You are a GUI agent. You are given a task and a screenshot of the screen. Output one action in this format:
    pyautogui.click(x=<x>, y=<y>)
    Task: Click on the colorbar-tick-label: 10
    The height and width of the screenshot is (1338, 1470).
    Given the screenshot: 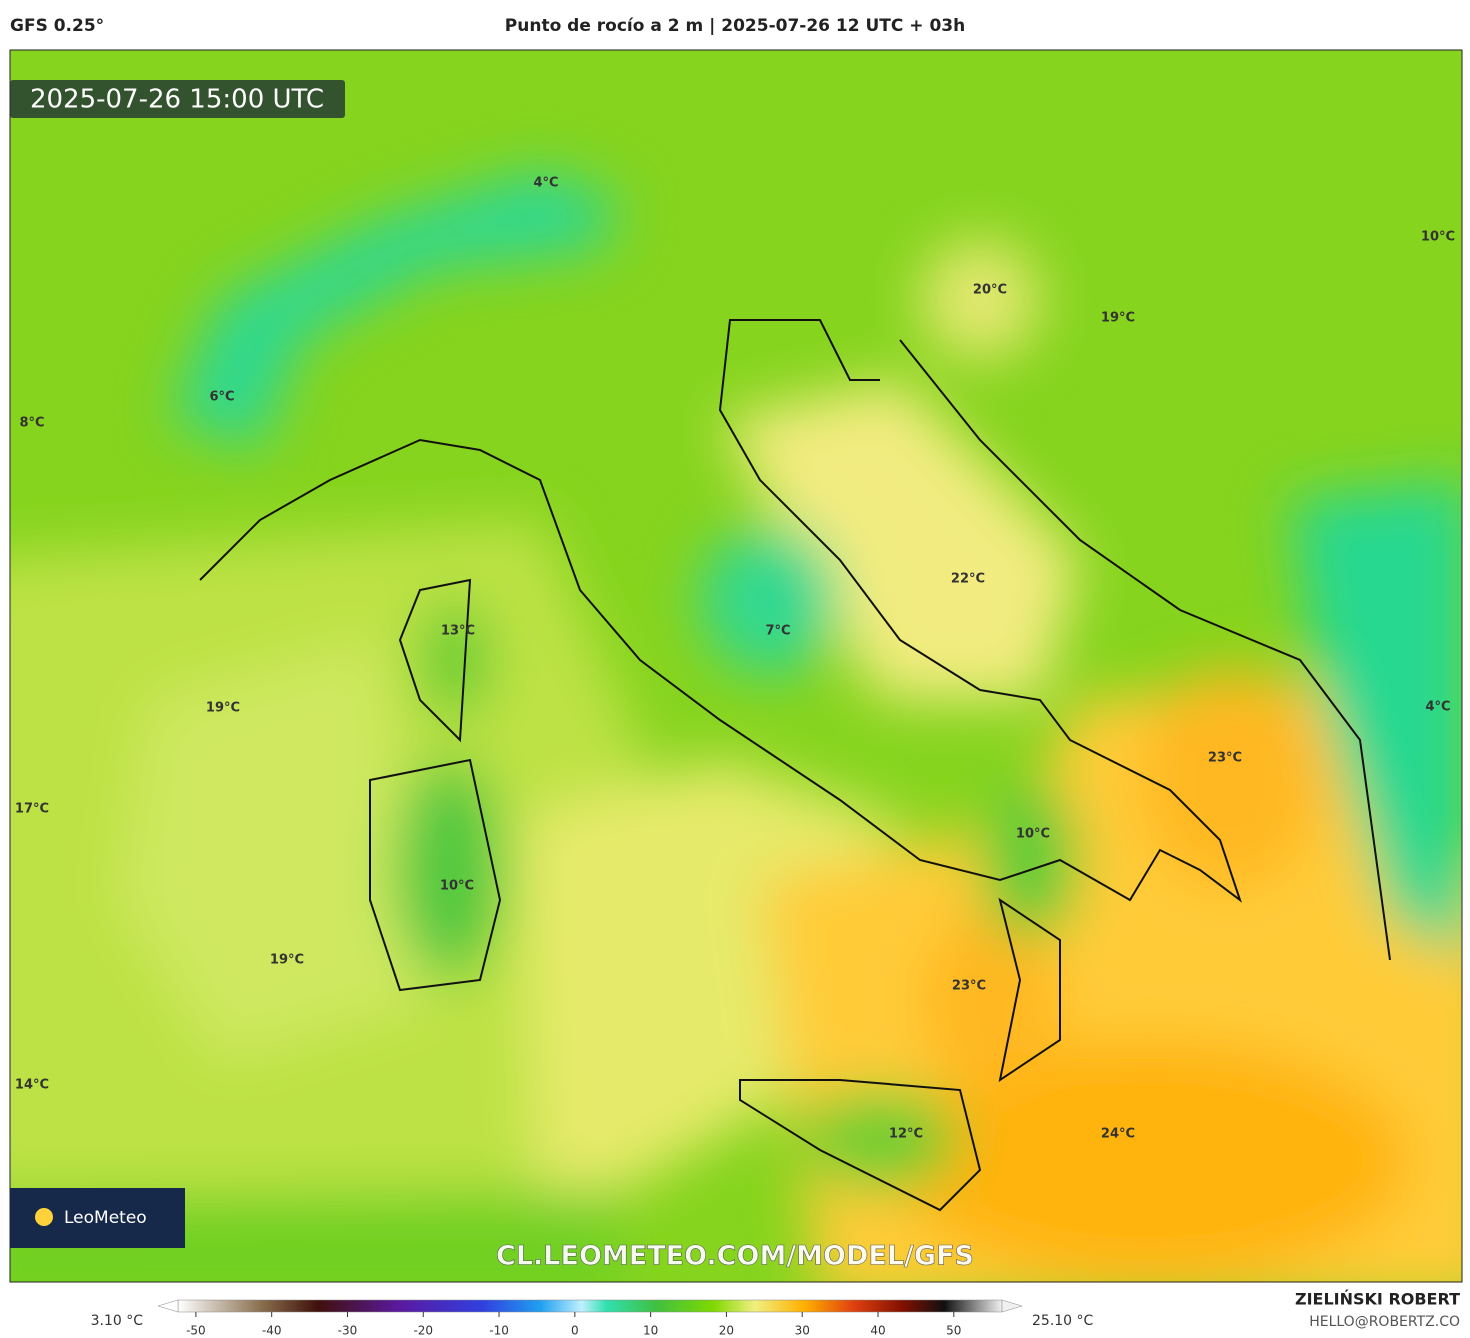 What is the action you would take?
    pyautogui.click(x=650, y=1331)
    